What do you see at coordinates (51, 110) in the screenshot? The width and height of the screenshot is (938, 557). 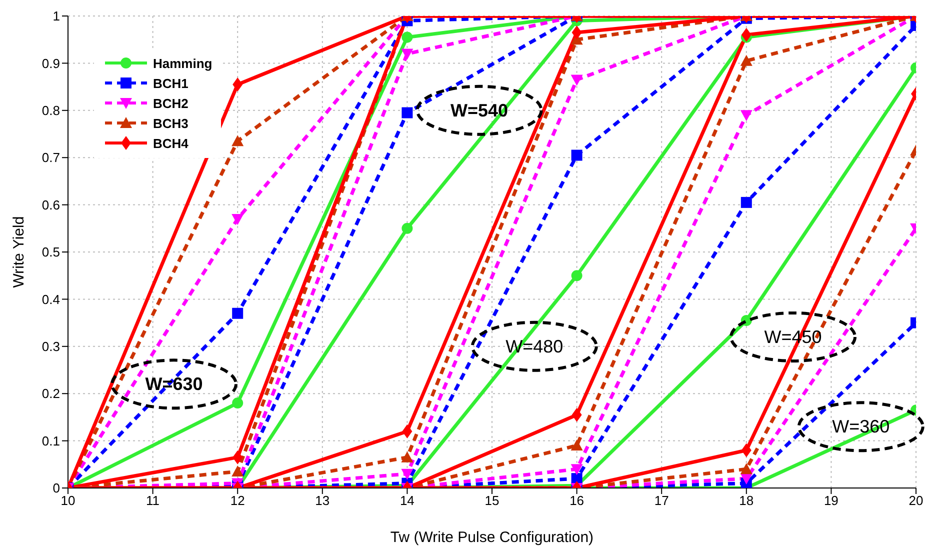 I see `y-tick-label: 0.8` at bounding box center [51, 110].